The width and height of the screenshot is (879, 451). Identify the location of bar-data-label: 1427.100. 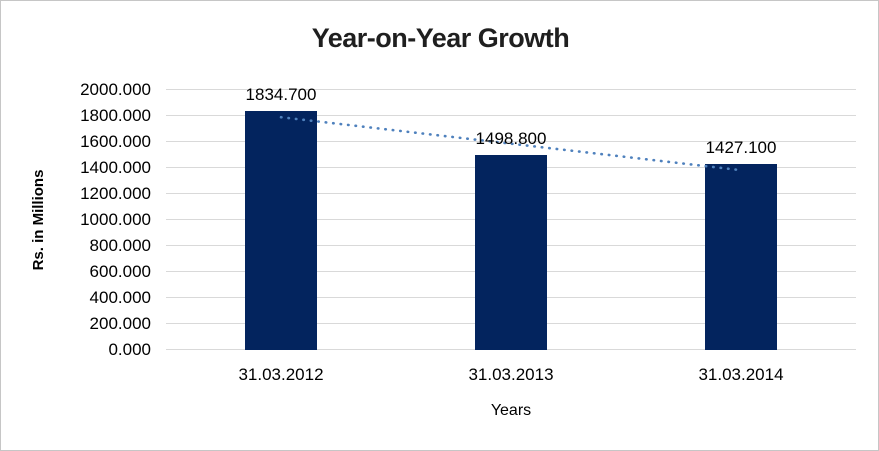
(741, 148).